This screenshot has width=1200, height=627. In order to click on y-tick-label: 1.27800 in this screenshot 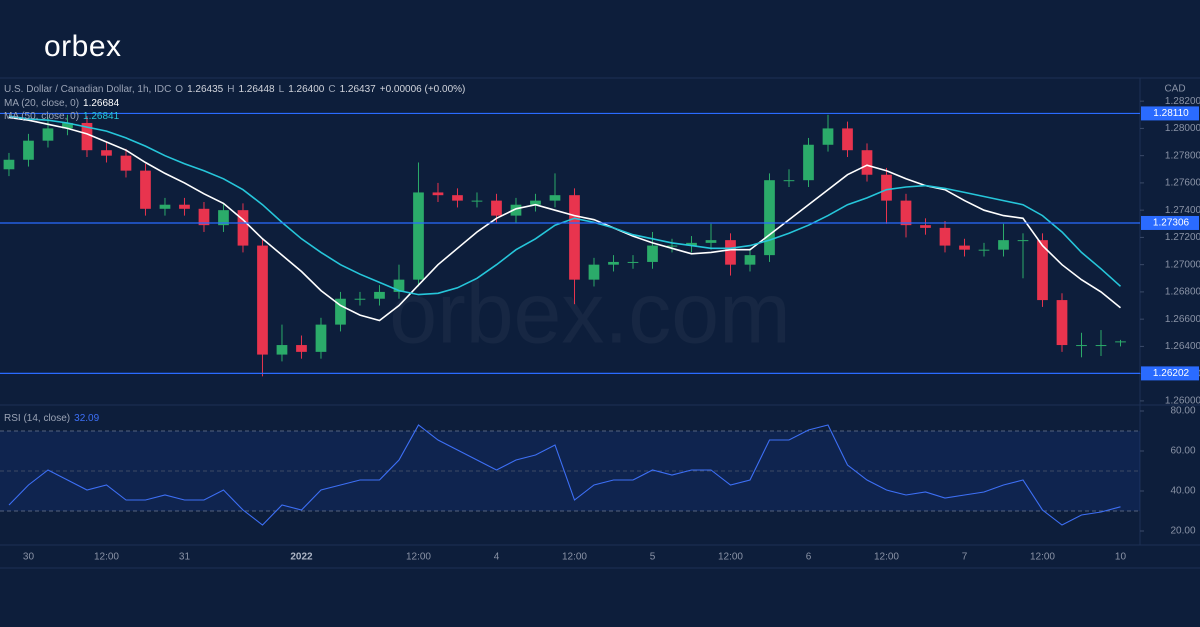, I will do `click(1182, 155)`.